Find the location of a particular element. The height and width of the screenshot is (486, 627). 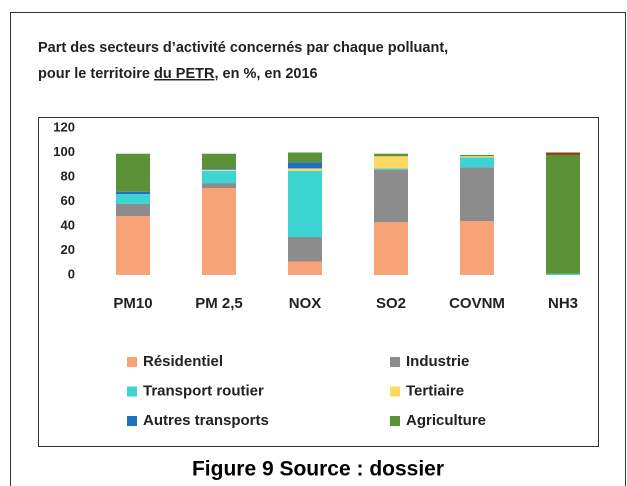

subtitle-part: pour le territoire is located at coordinates (96, 74).